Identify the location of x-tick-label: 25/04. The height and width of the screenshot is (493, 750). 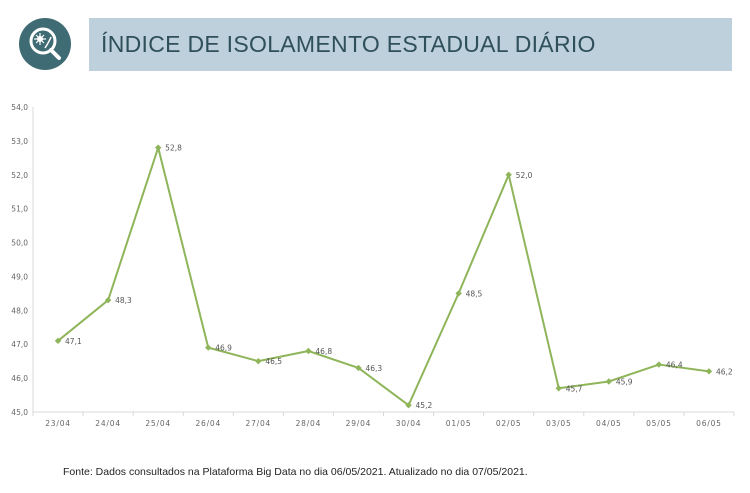
(158, 423).